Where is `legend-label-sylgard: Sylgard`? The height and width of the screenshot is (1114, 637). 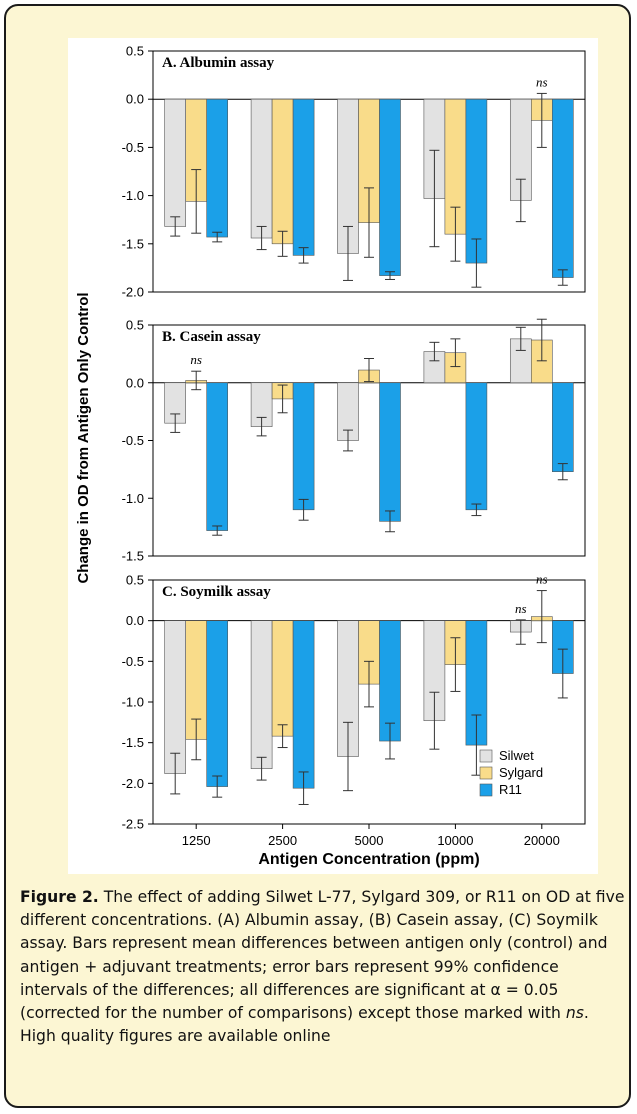 legend-label-sylgard: Sylgard is located at coordinates (521, 772).